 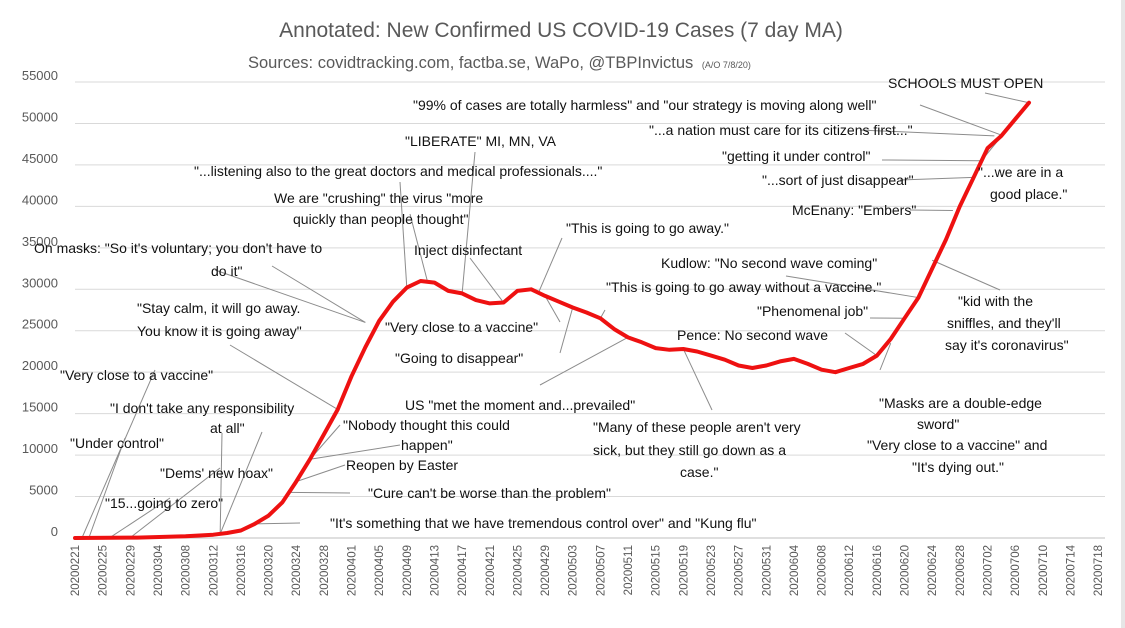 I want to click on x-tick-label: 20200324, so click(x=297, y=570).